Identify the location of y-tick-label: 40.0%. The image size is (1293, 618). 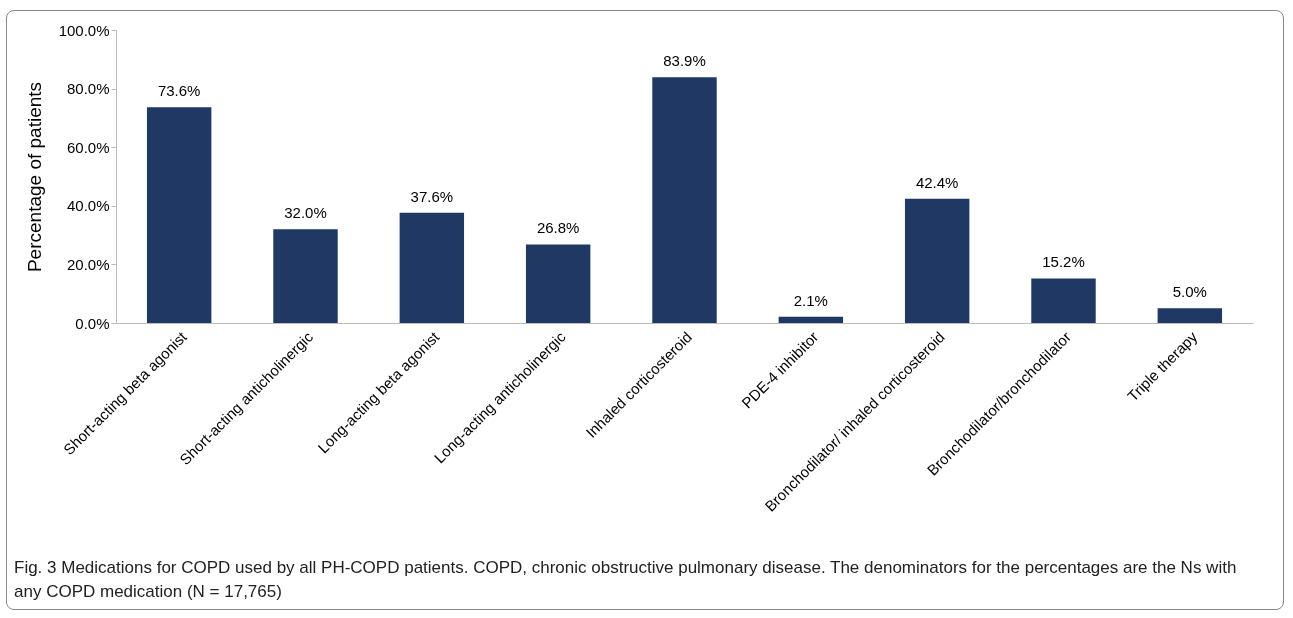
(88, 206).